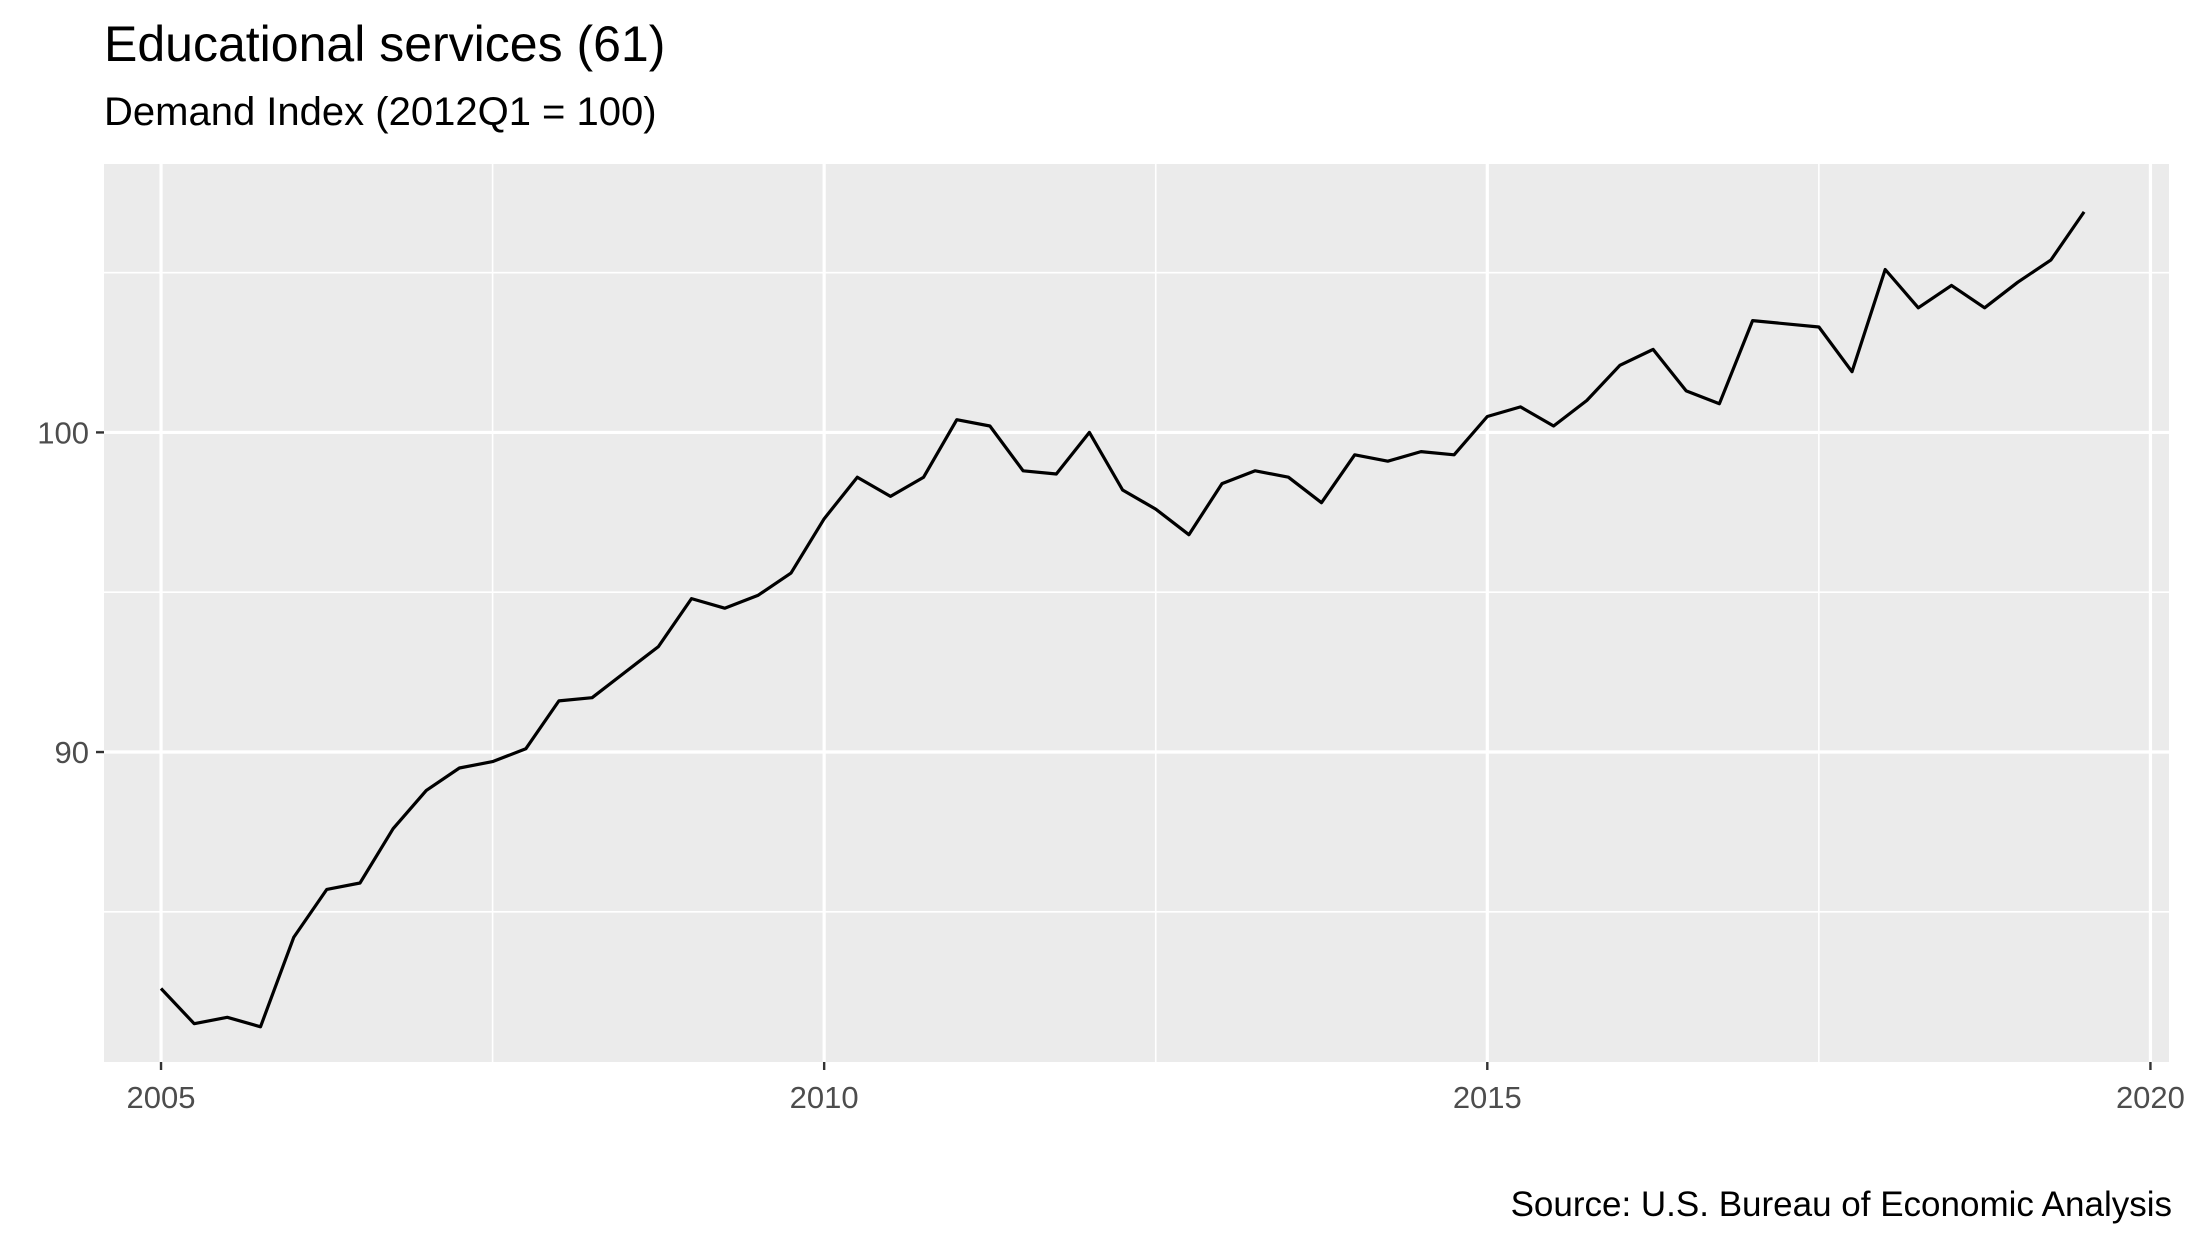 The width and height of the screenshot is (2187, 1250). I want to click on y-tick-label: 100, so click(63, 432).